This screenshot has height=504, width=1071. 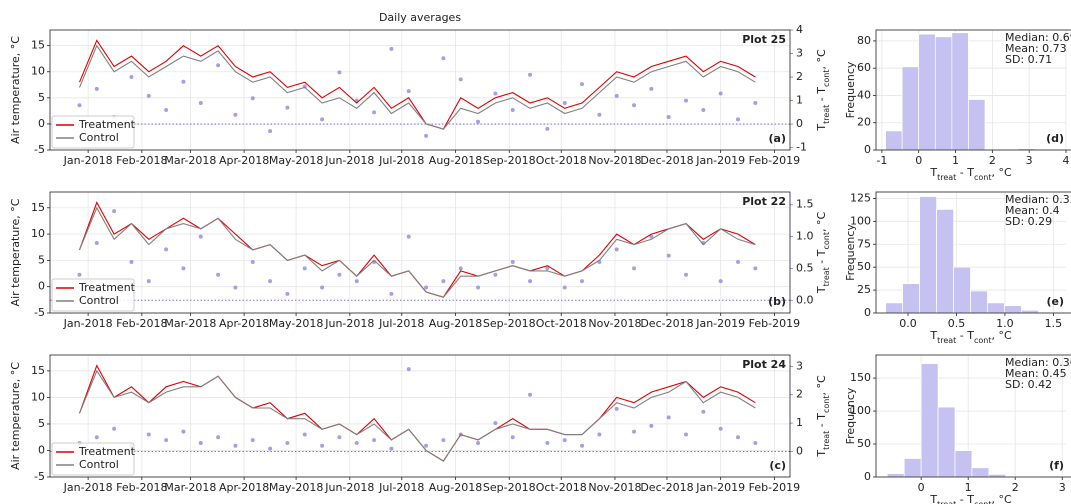 I want to click on y-axis-label: Frequency, so click(x=850, y=89).